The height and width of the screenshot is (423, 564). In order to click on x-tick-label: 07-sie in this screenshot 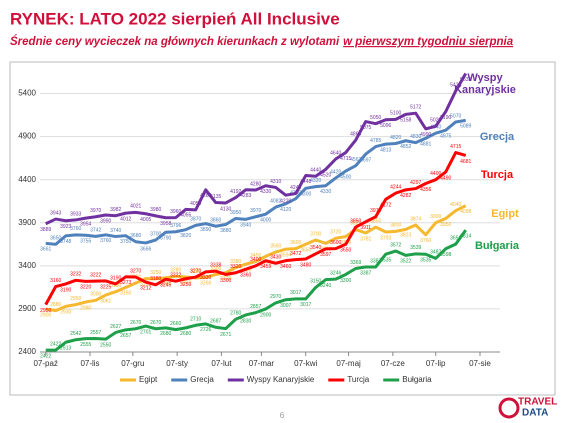, I will do `click(480, 363)`.